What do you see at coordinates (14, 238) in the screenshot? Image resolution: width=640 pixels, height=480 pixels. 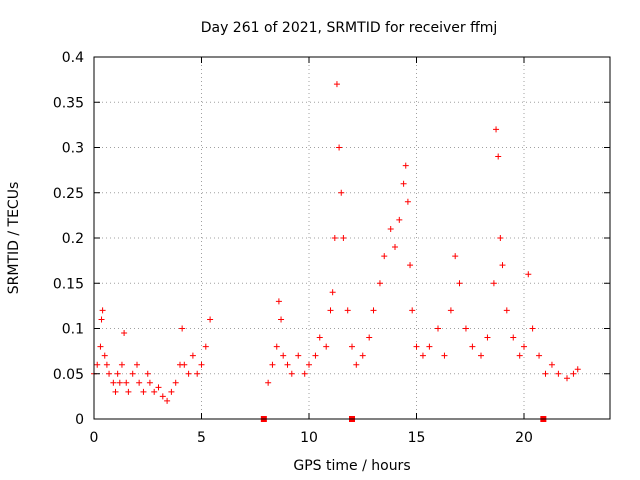 I see `y-axis-label: SRMTID / TECUs` at bounding box center [14, 238].